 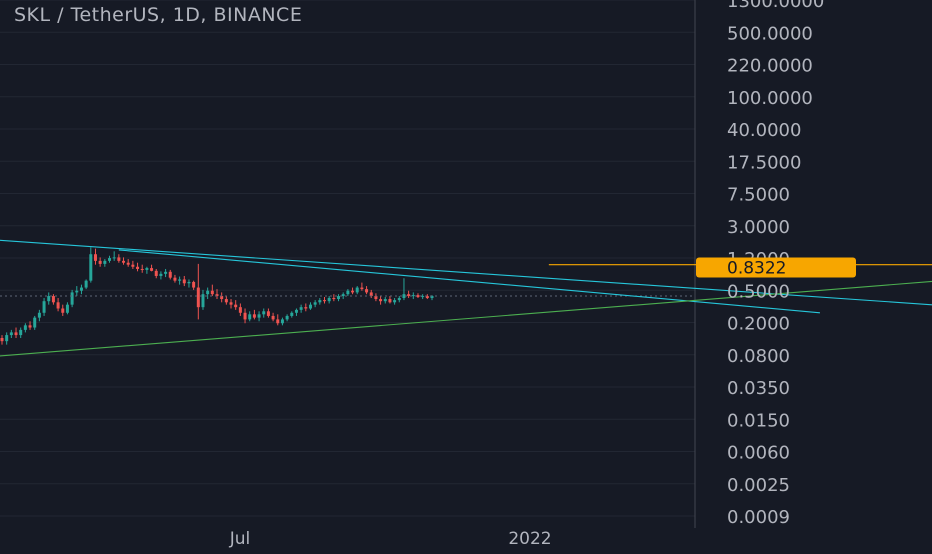 What do you see at coordinates (756, 269) in the screenshot?
I see `current-price-label: 0.8322` at bounding box center [756, 269].